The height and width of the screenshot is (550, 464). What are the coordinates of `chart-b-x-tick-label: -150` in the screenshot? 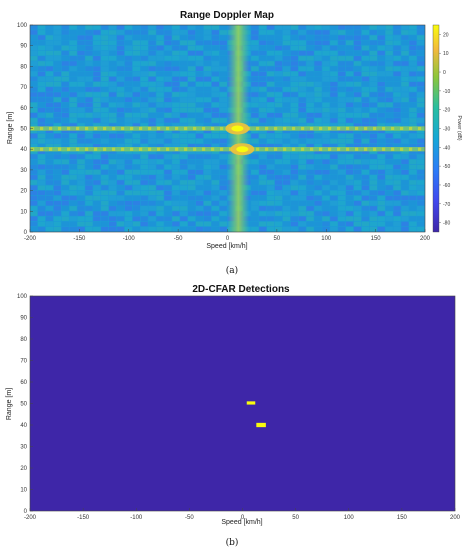 It's located at (83, 518).